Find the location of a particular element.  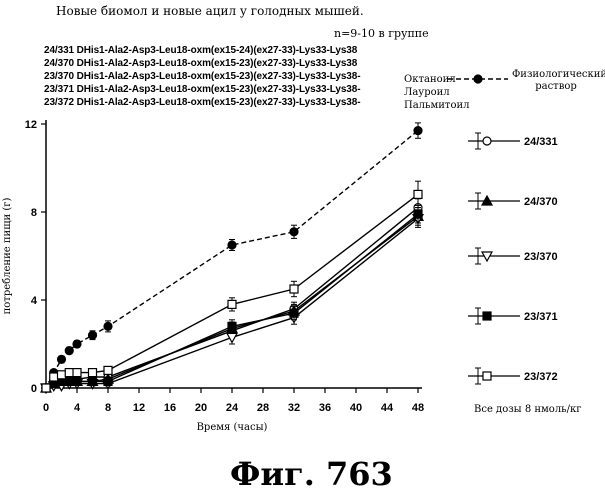

x-tick-label-24: 24 is located at coordinates (232, 408).